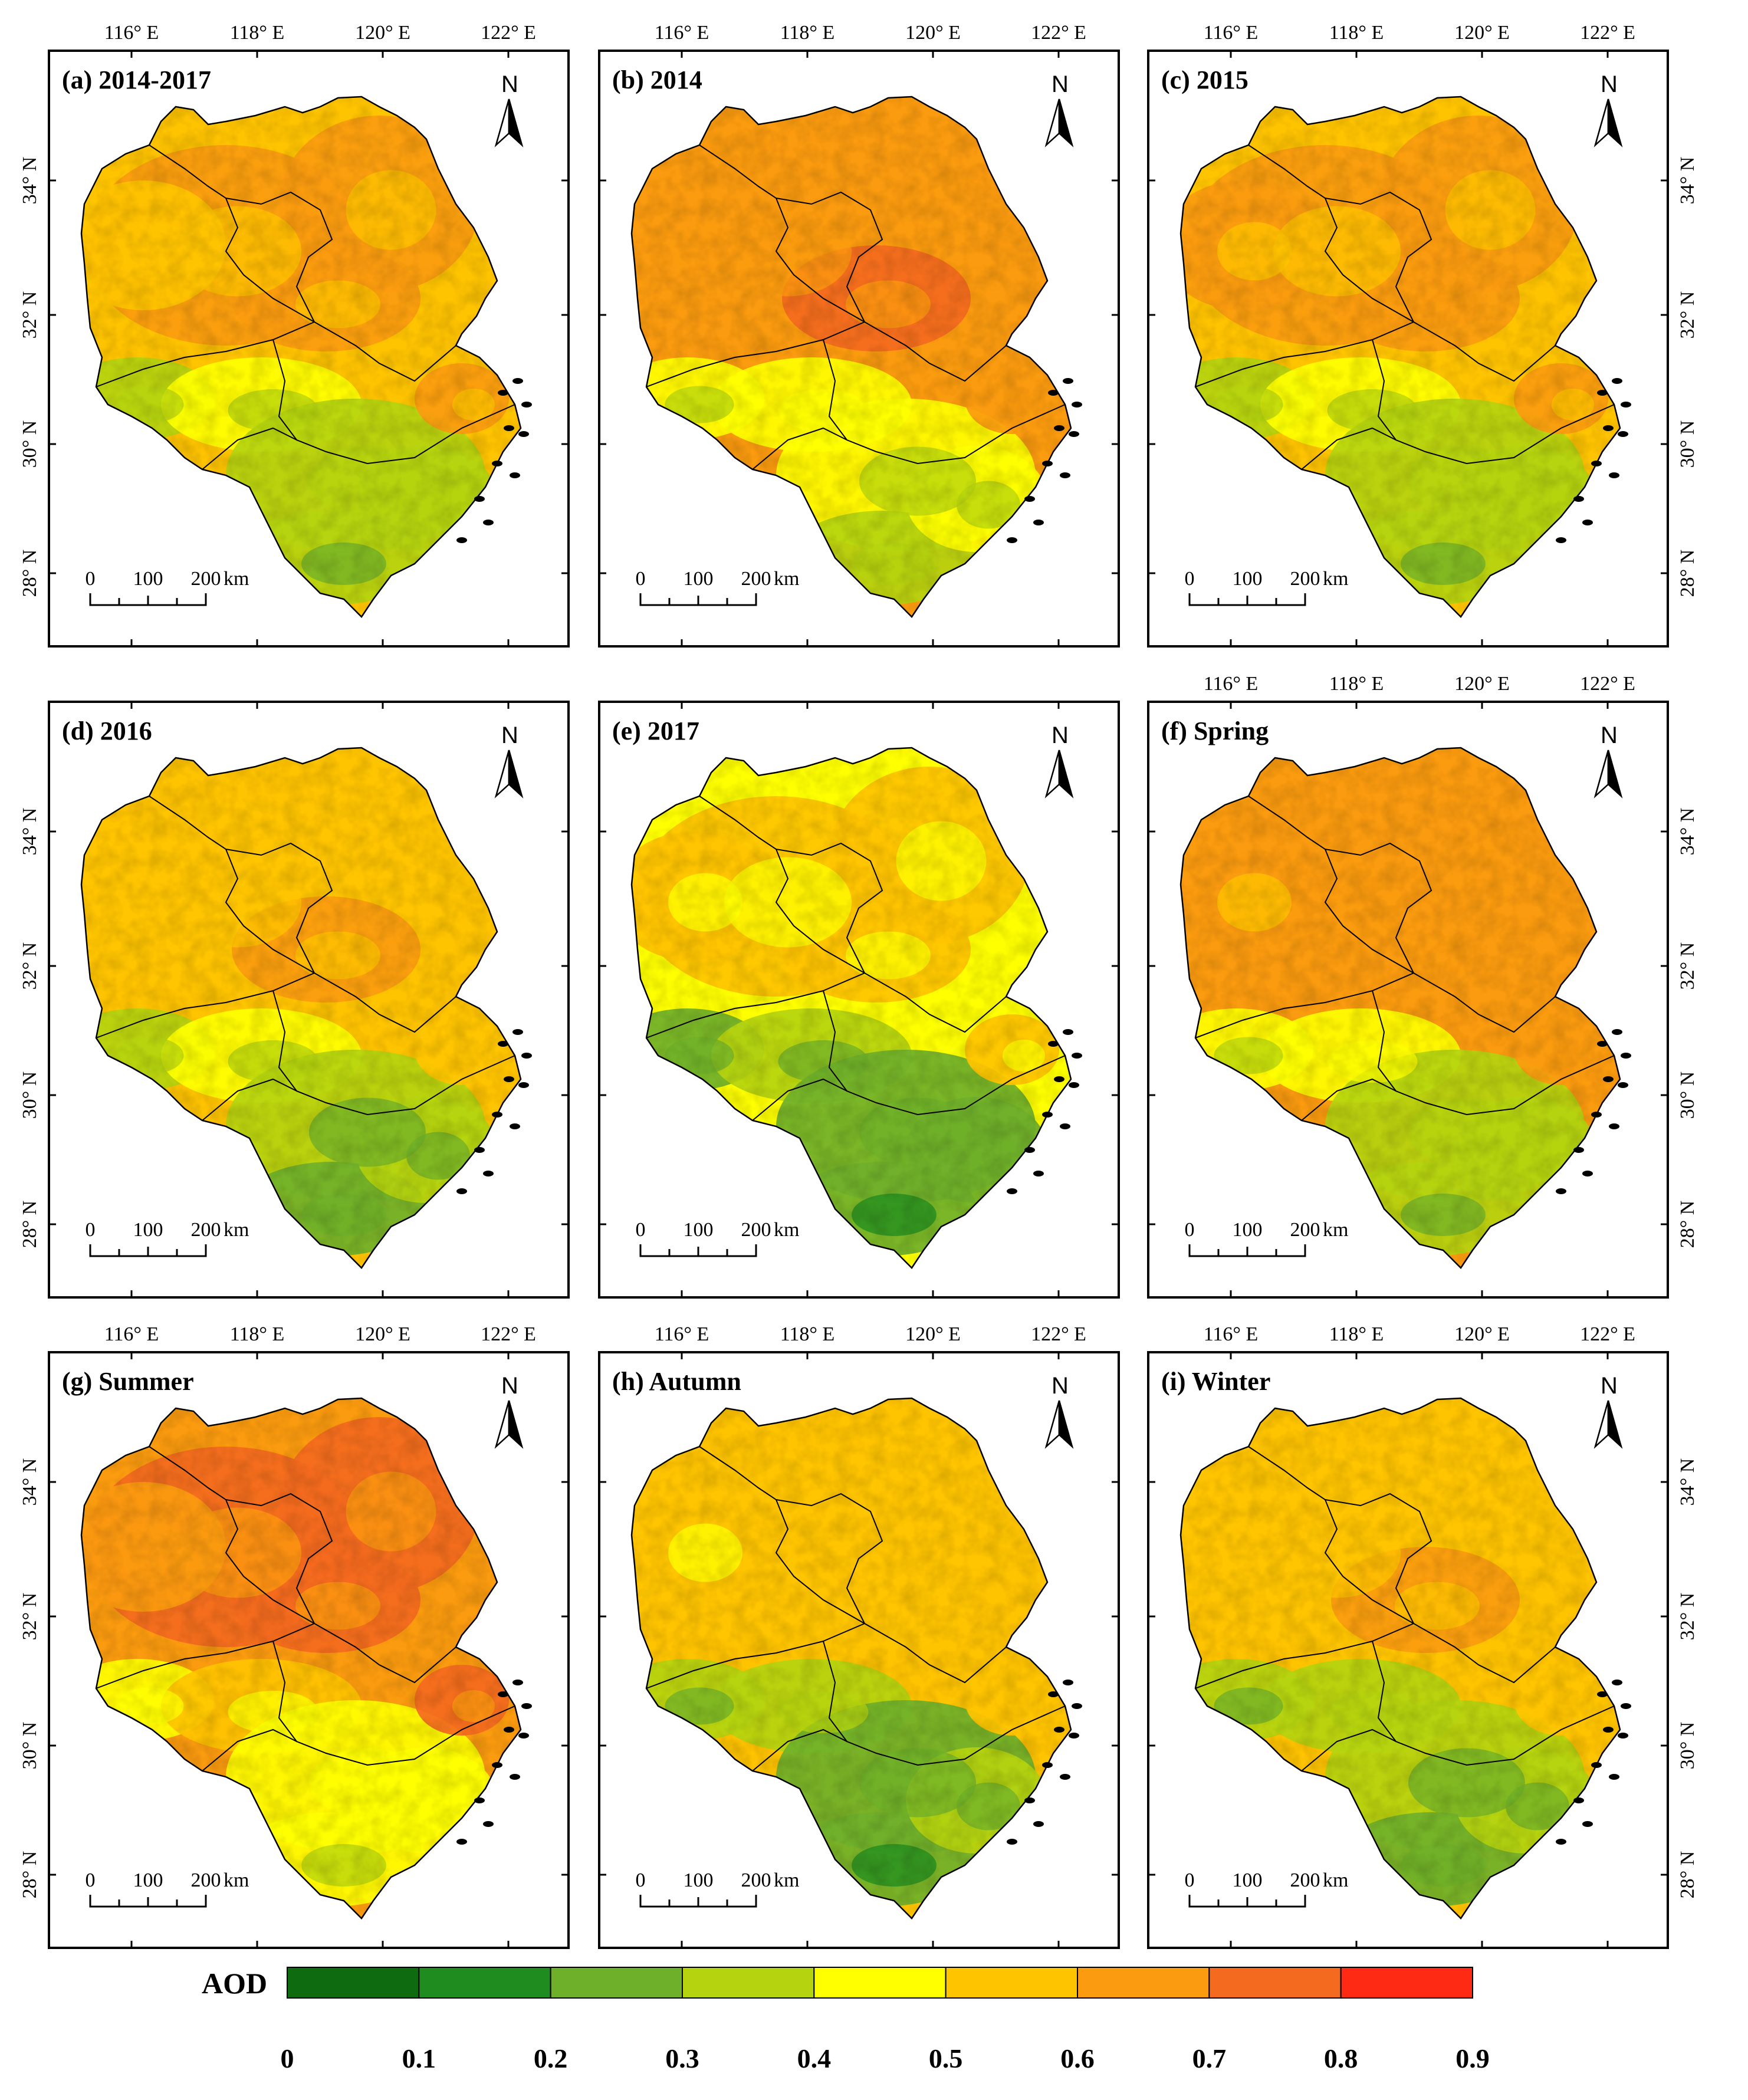 The height and width of the screenshot is (2100, 1748). Describe the element at coordinates (1687, 966) in the screenshot. I see `latitude-label: 32° N` at that location.